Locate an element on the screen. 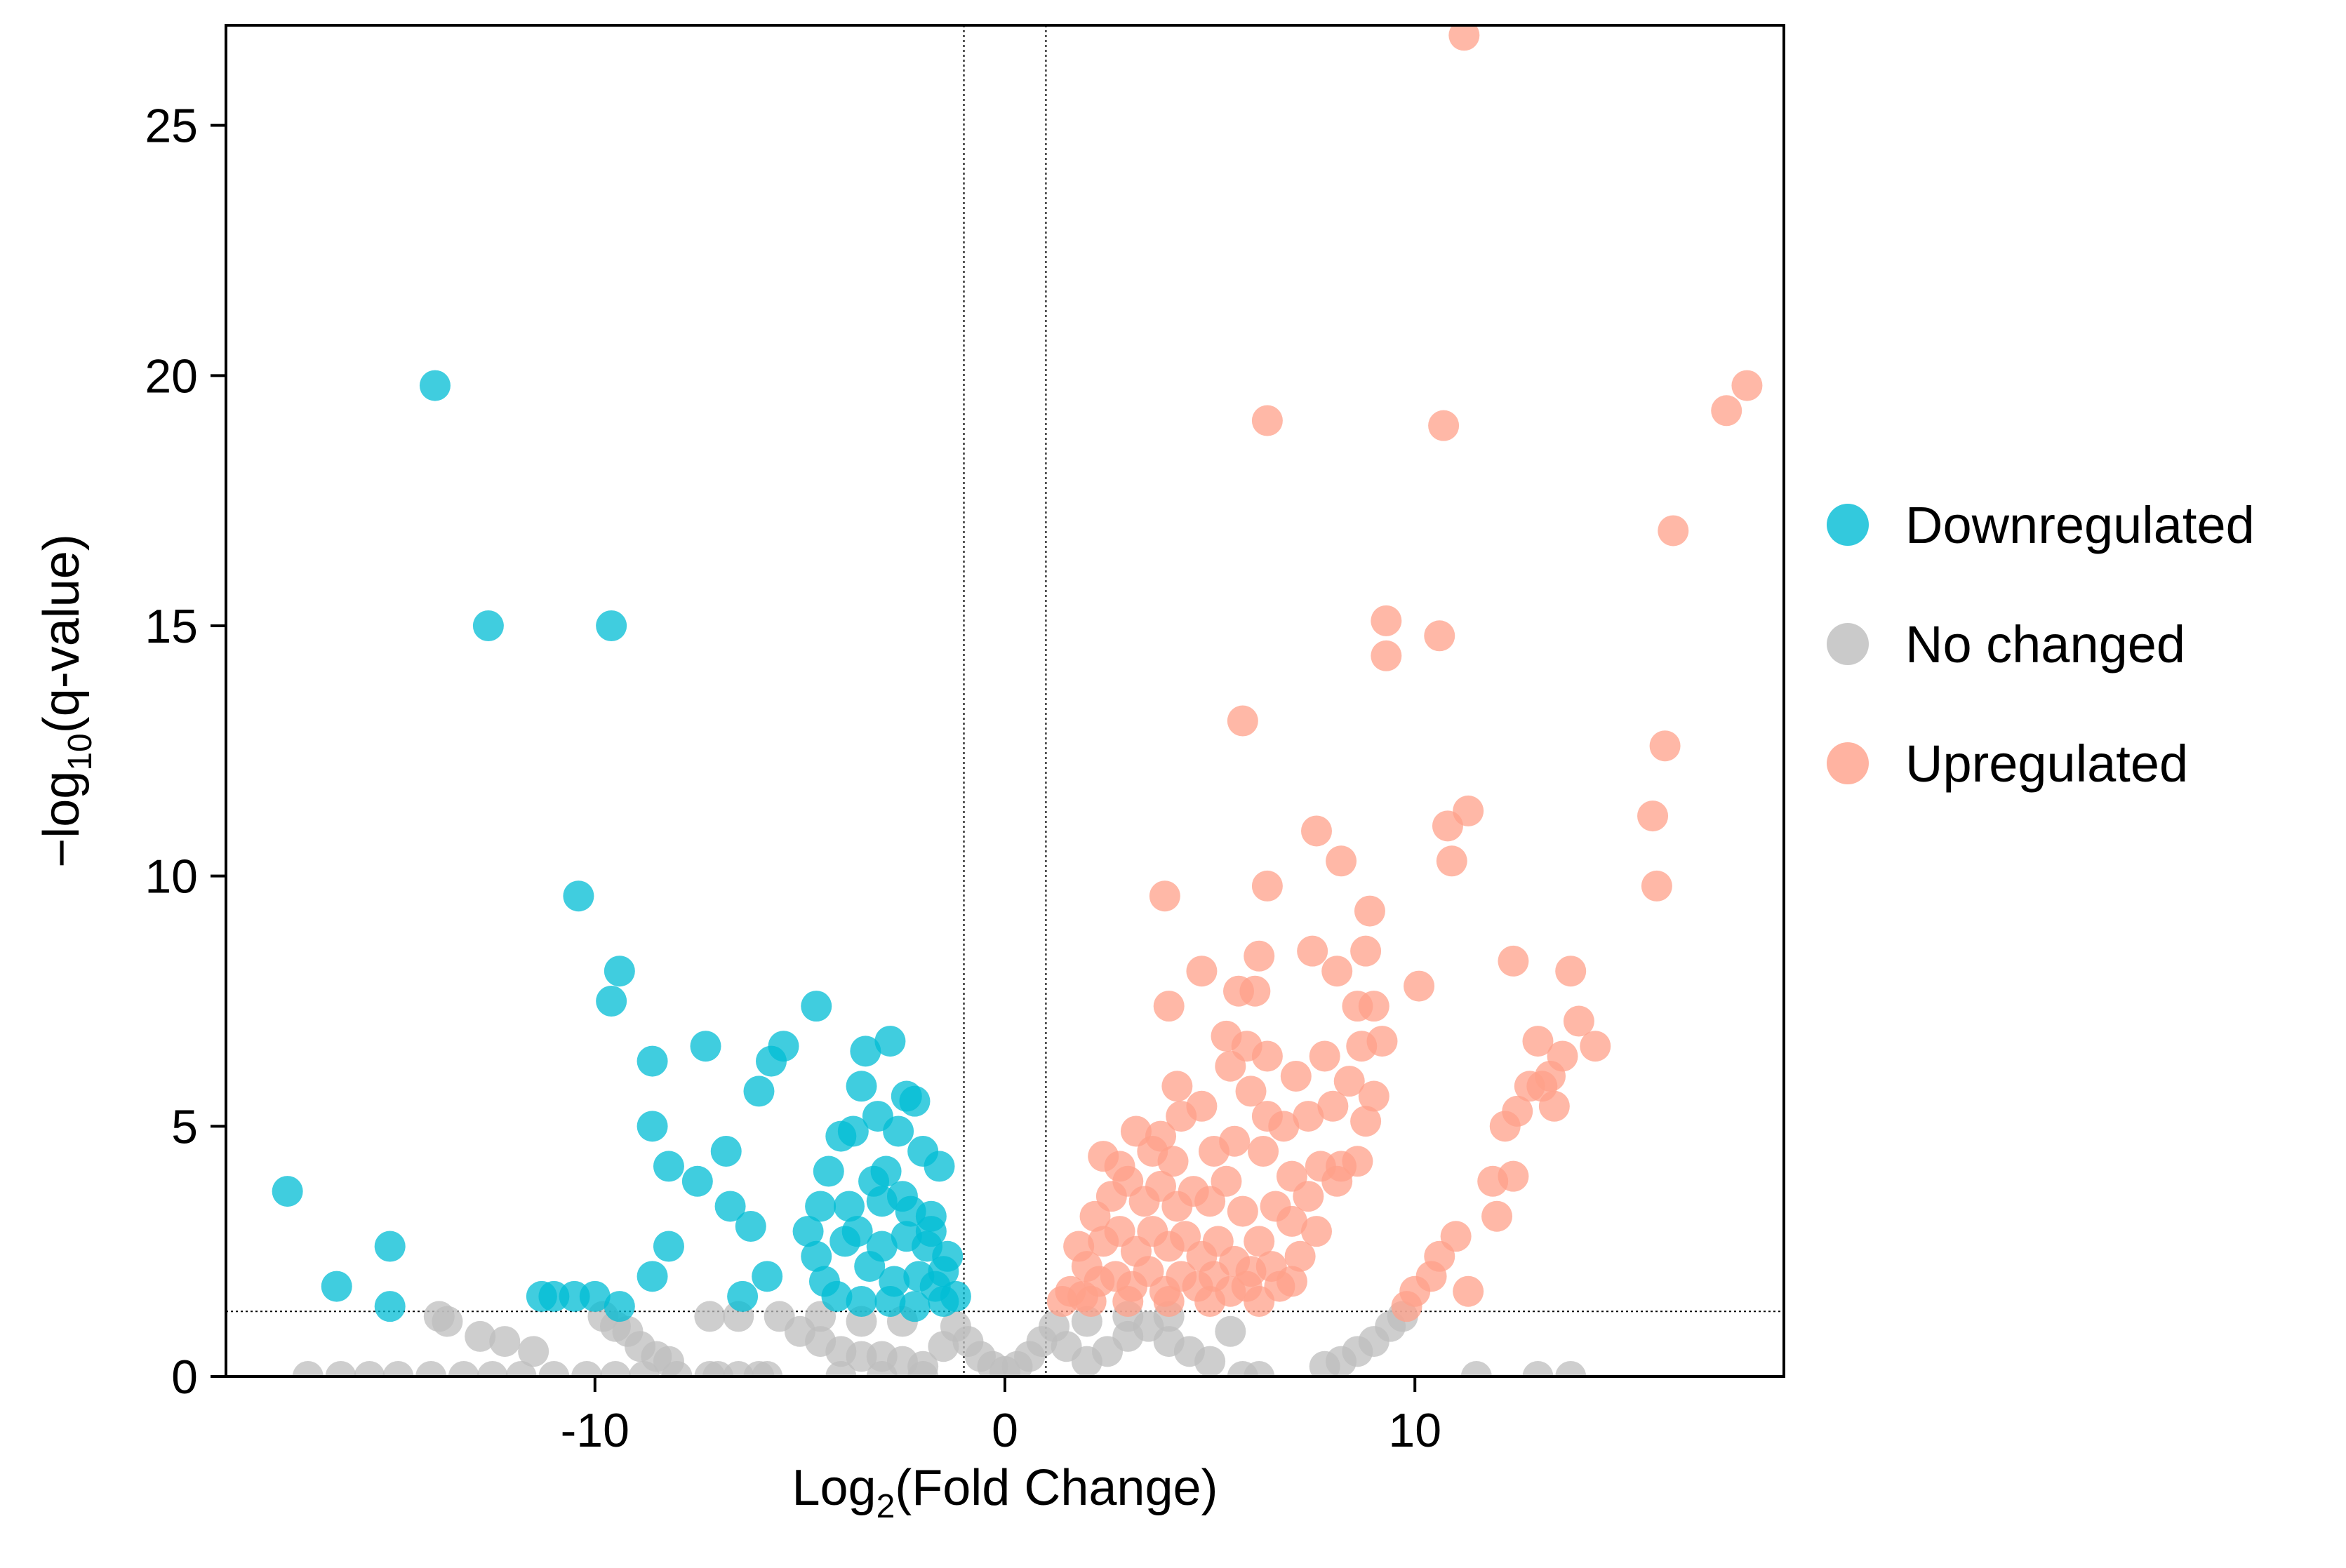 This screenshot has width=2346, height=1568. legend-item-upregulated: Upregulated is located at coordinates (2007, 764).